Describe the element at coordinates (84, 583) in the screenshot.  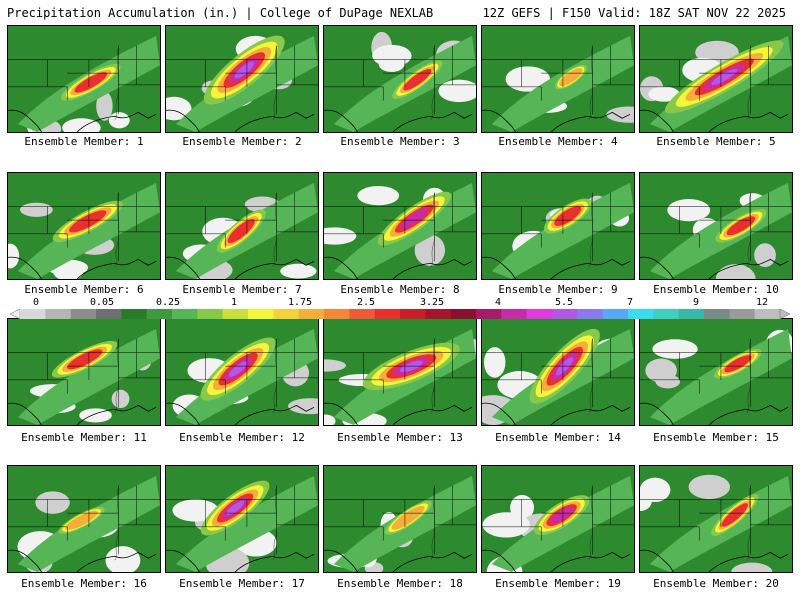
I see `ensemble-member-label: Ensemble Member: 16` at that location.